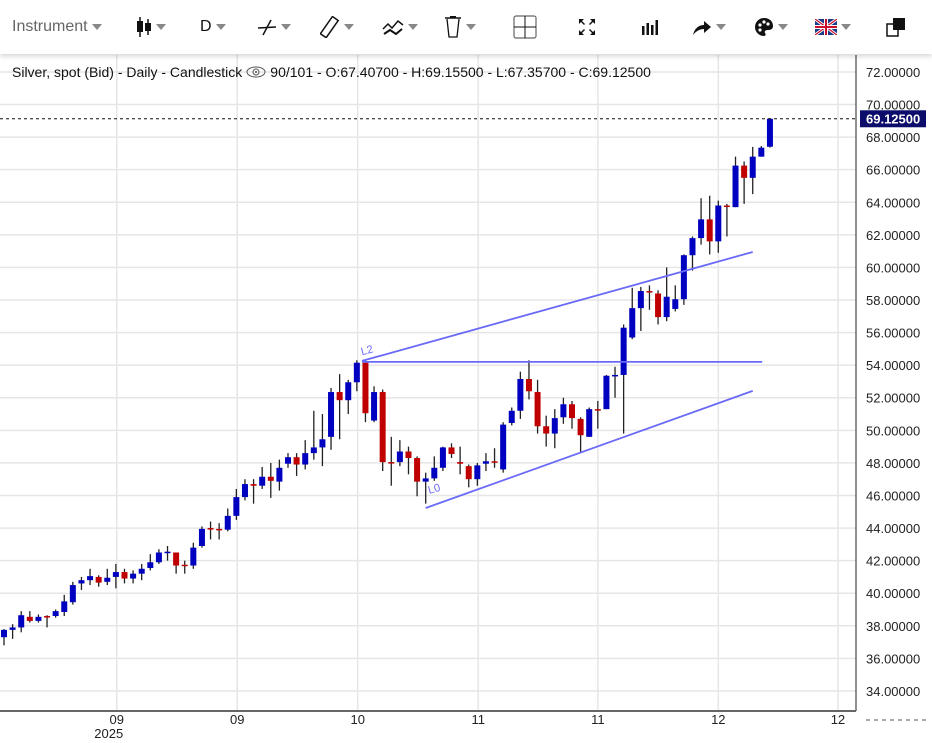 This screenshot has width=932, height=743. I want to click on palette-icon, so click(764, 27).